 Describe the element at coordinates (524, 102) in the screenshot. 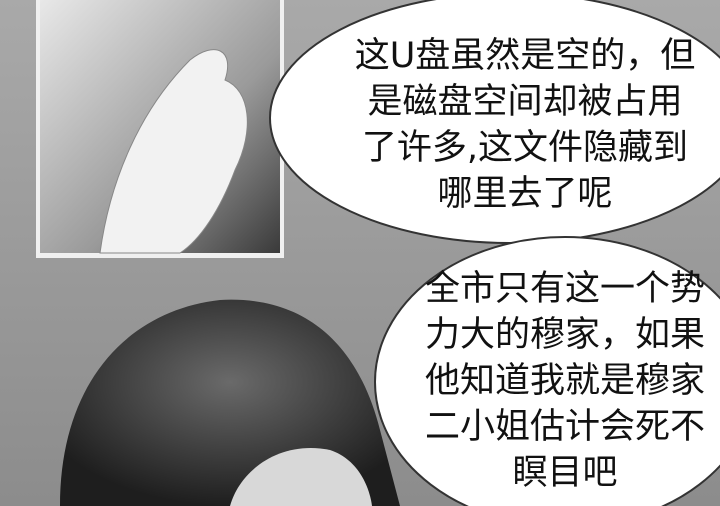

I see `speech-line: 是磁盘空间却被占用` at that location.